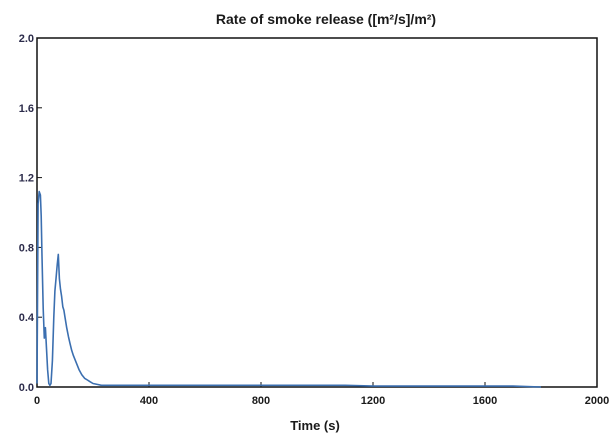 The width and height of the screenshot is (616, 435). Describe the element at coordinates (26, 39) in the screenshot. I see `y-tick-label: 2.0` at that location.